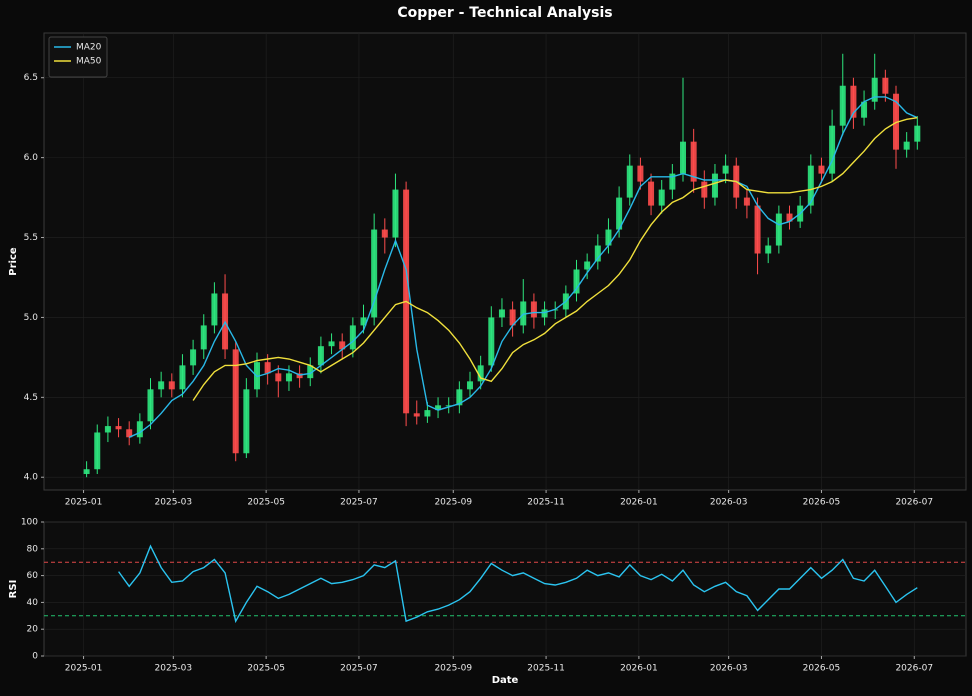  What do you see at coordinates (13, 261) in the screenshot?
I see `y-axis-label: Price` at bounding box center [13, 261].